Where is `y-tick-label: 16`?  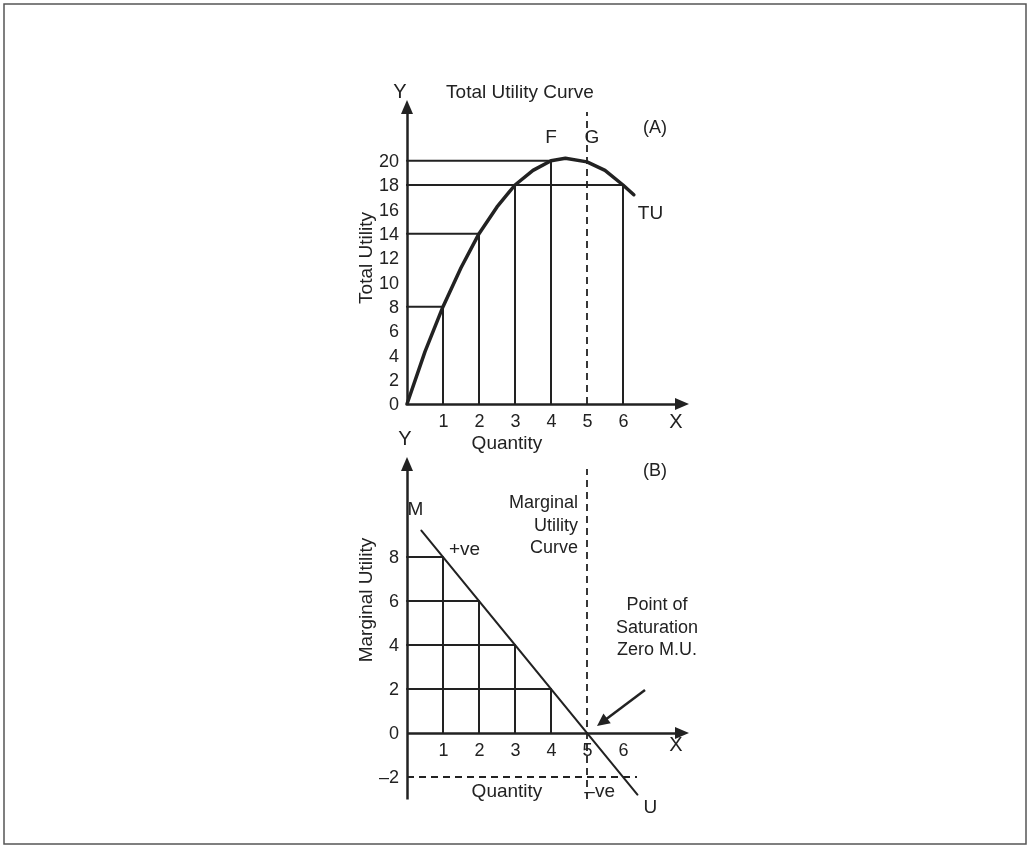 y-tick-label: 16 is located at coordinates (388, 209).